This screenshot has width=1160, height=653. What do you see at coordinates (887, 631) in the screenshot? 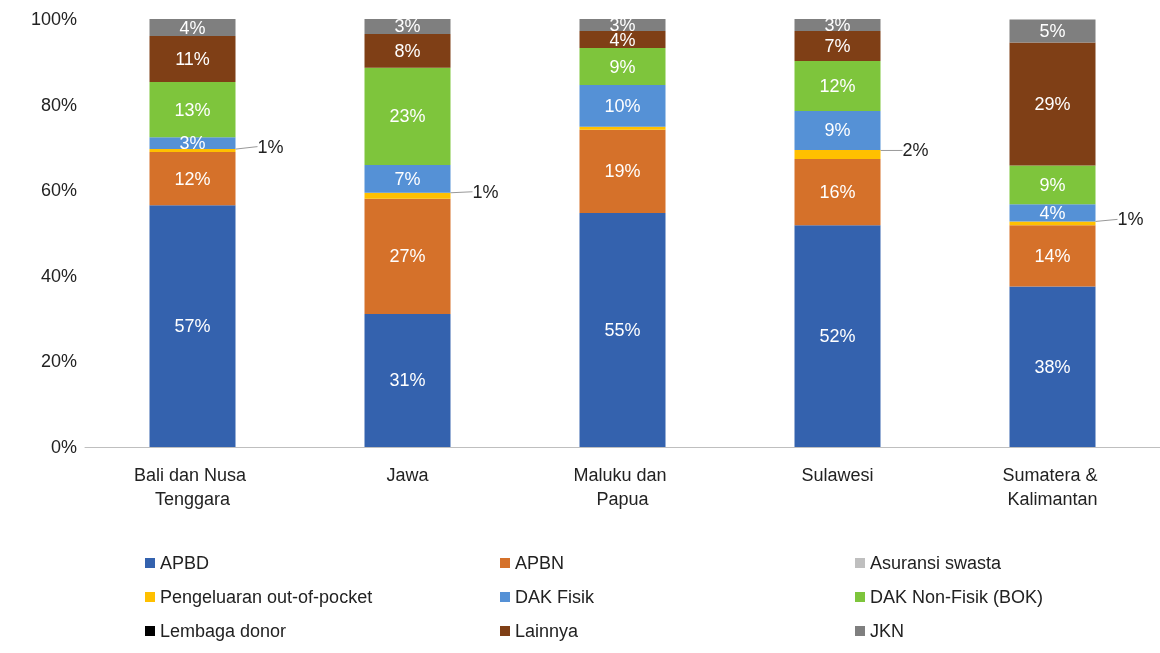
I see `legend-label: JKN` at bounding box center [887, 631].